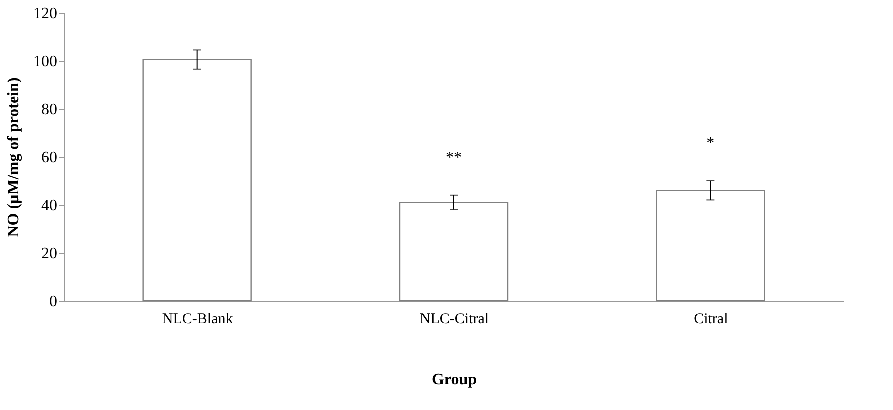 This screenshot has height=410, width=893. What do you see at coordinates (50, 110) in the screenshot?
I see `y-tick-label: 80` at bounding box center [50, 110].